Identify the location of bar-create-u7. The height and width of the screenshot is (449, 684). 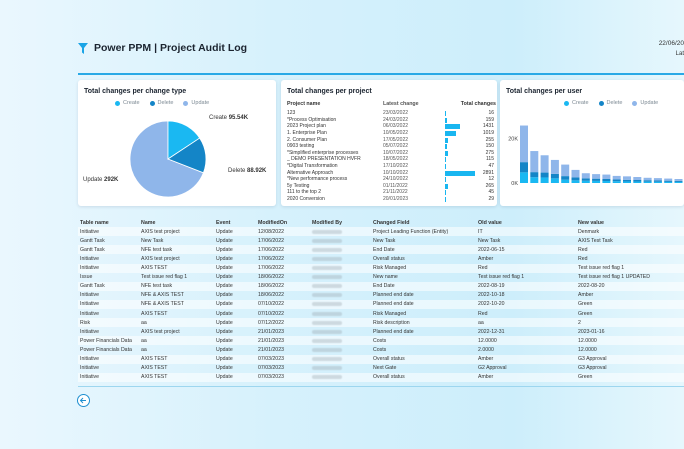
(585, 181).